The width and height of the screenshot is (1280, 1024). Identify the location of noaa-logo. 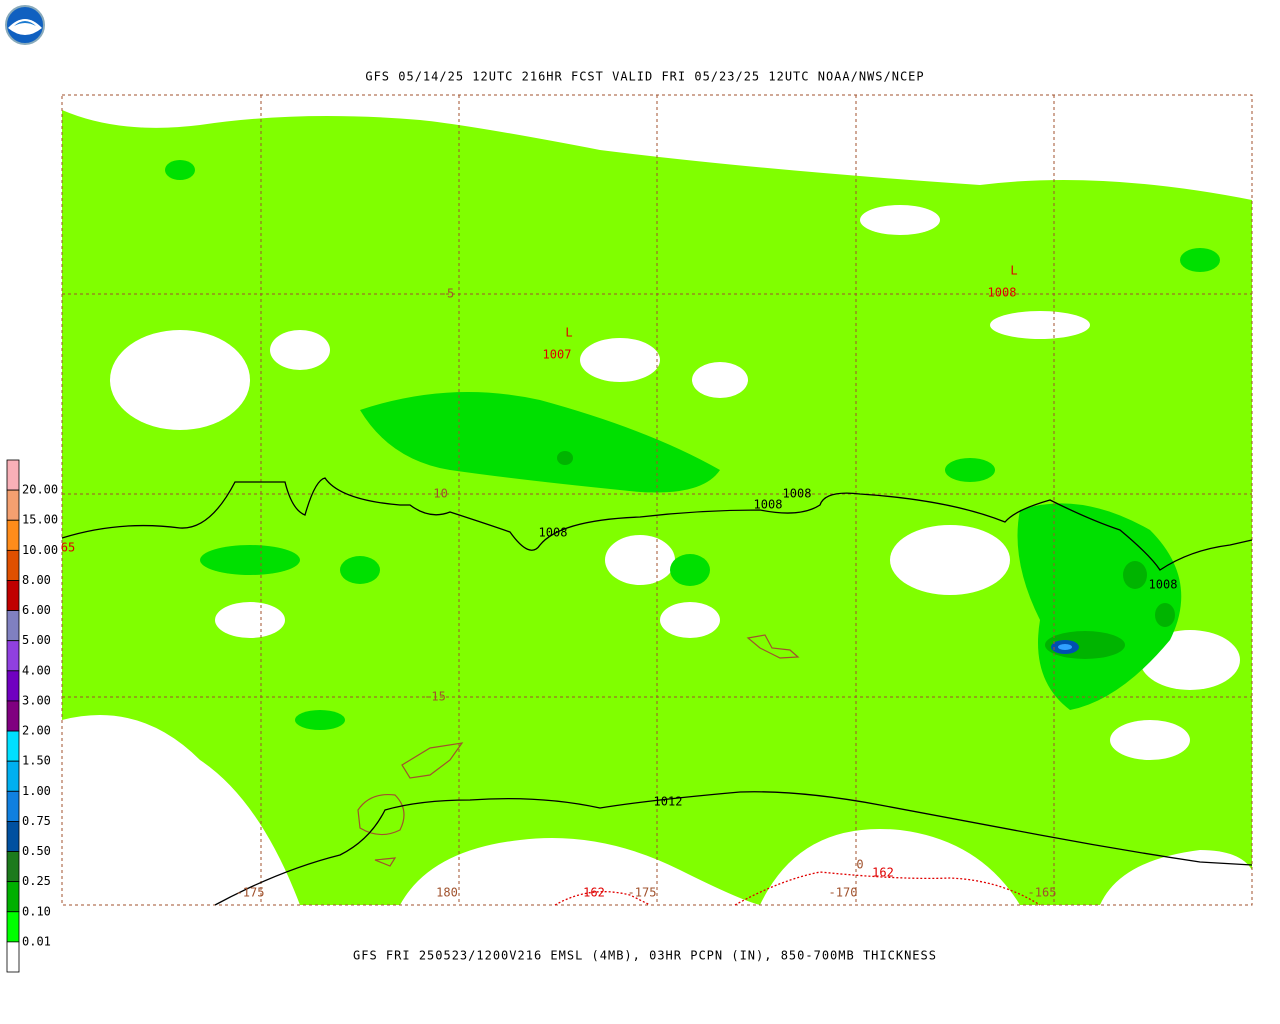
(25, 25).